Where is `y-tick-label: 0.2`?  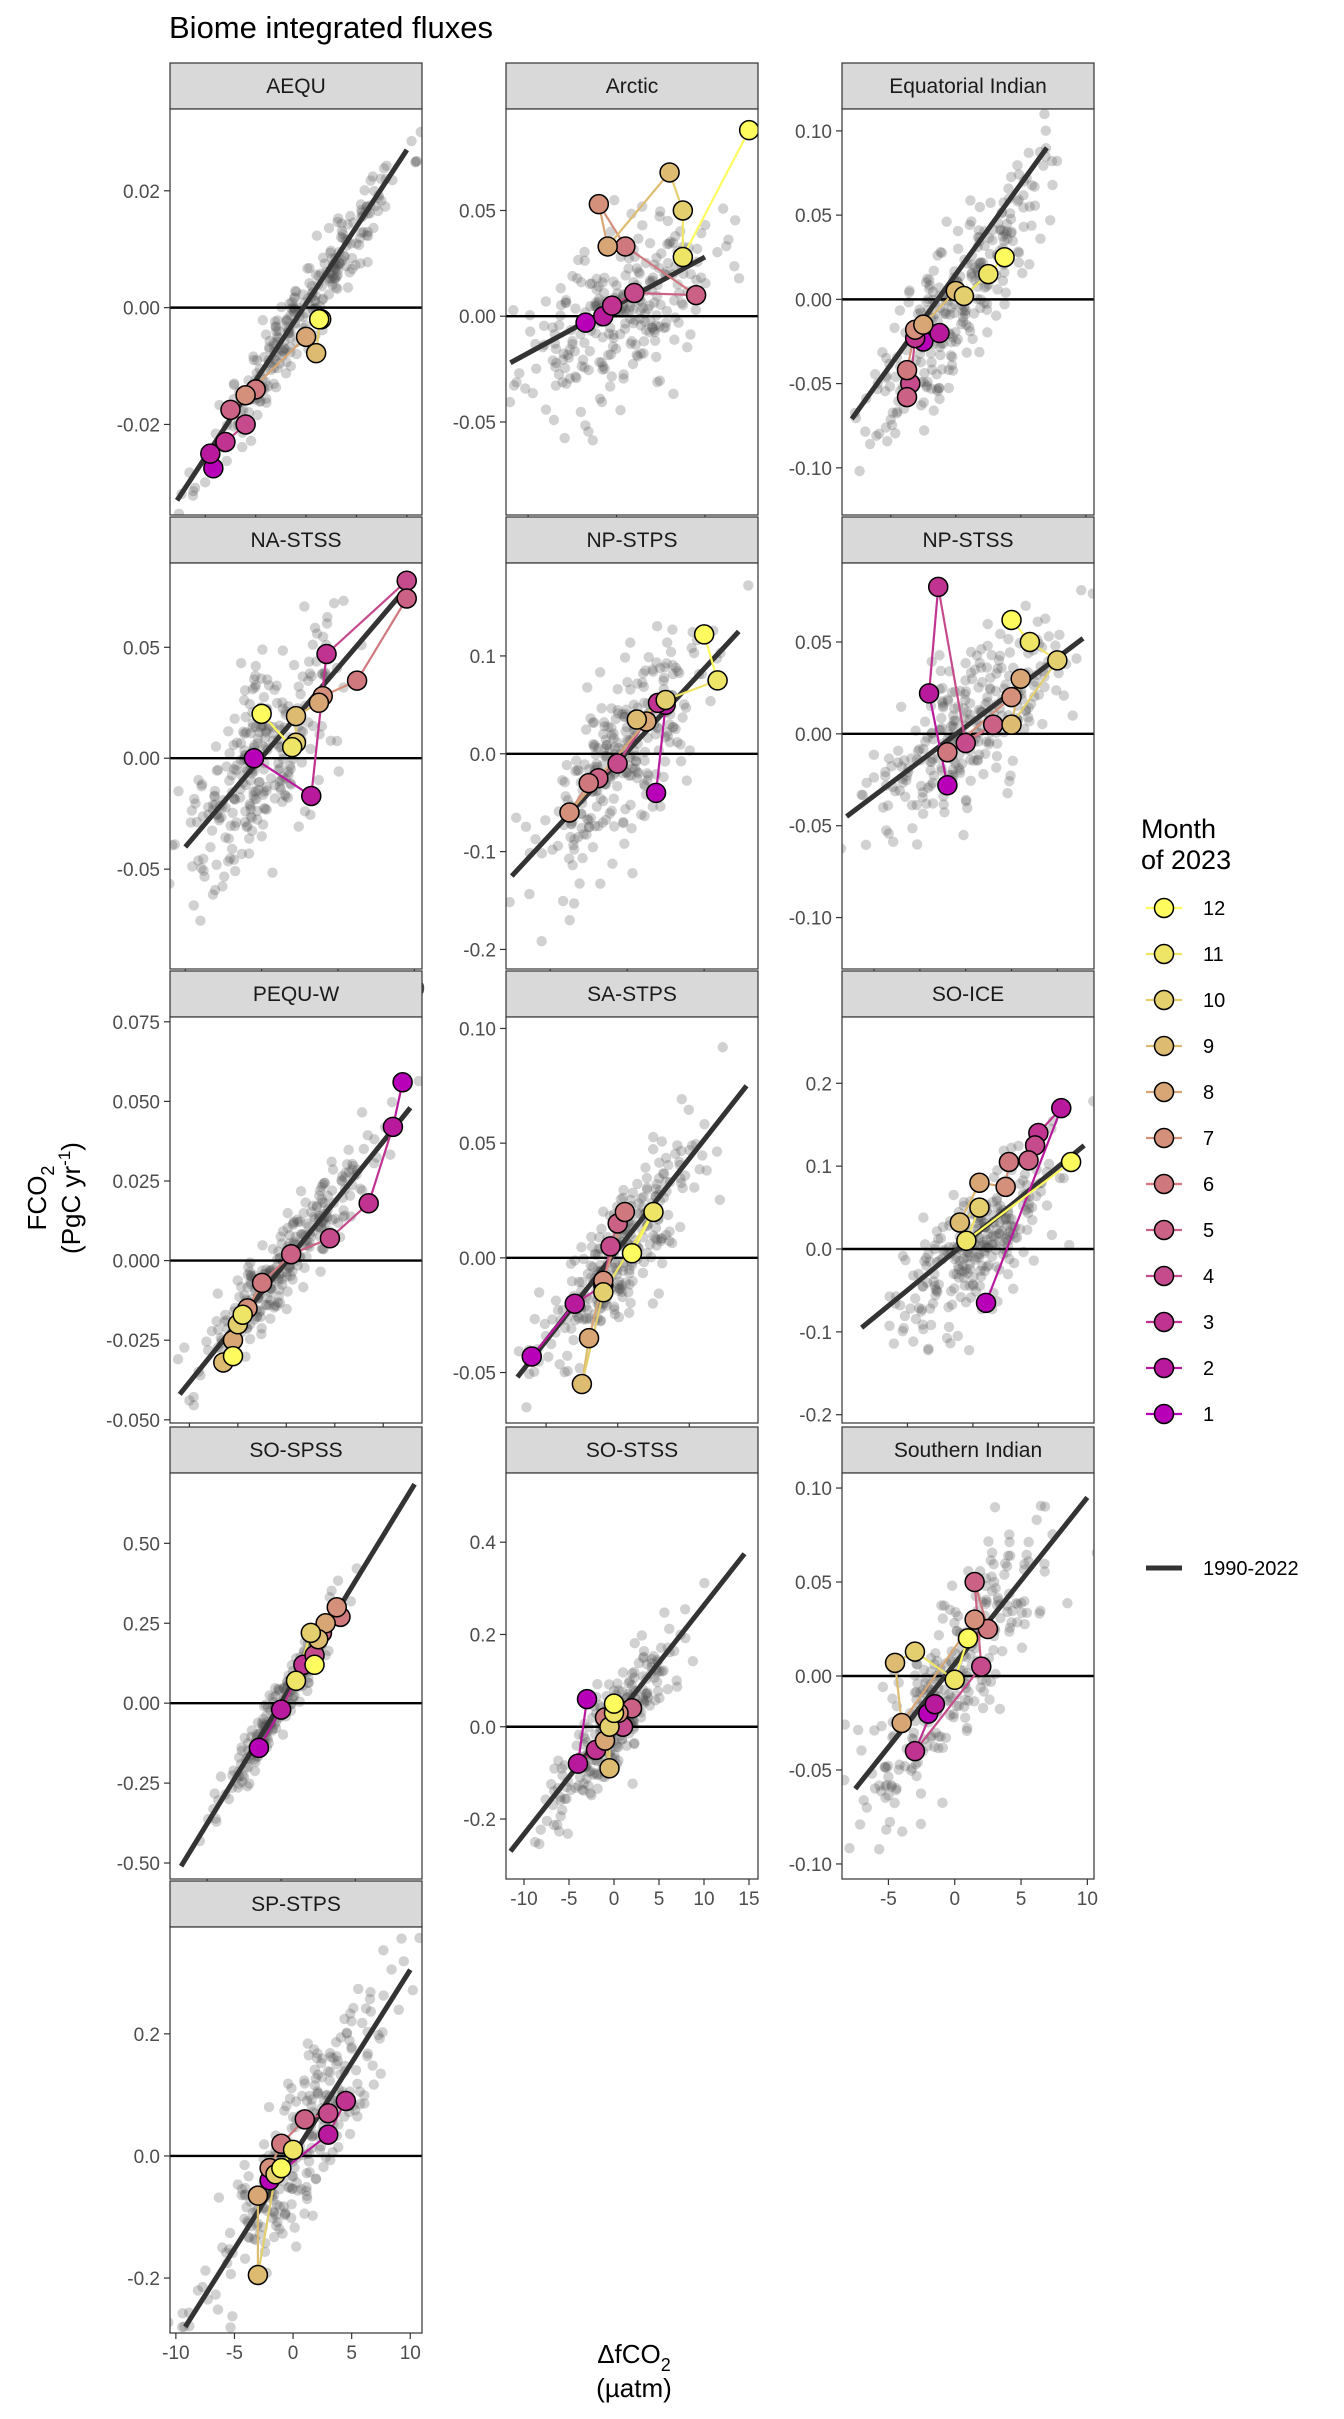
y-tick-label: 0.2 is located at coordinates (483, 1635).